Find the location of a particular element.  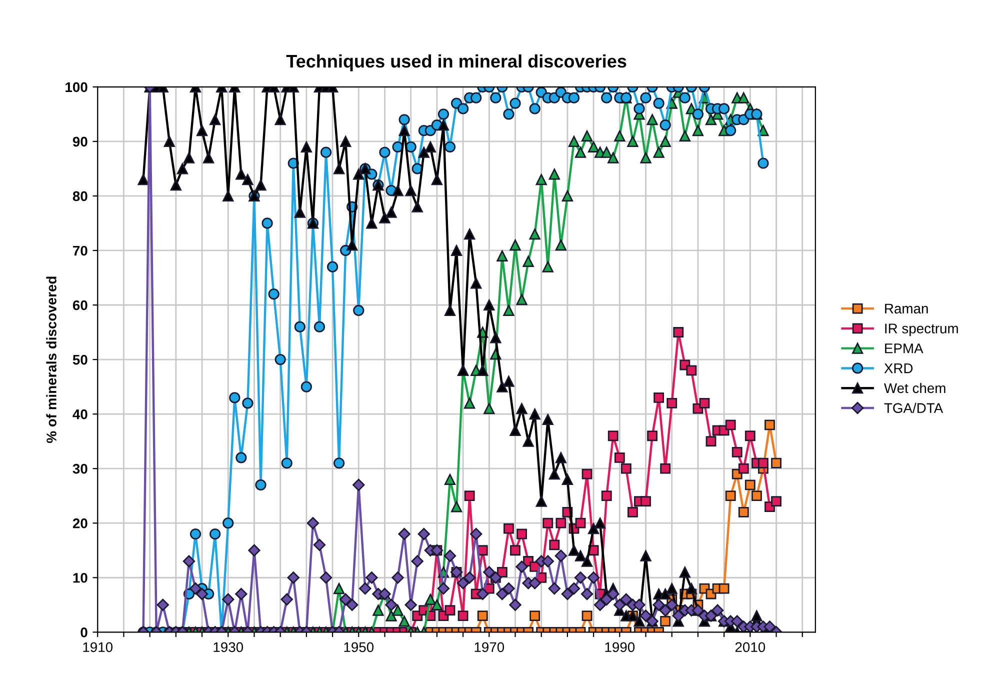

legend-label: EPMA is located at coordinates (904, 349).